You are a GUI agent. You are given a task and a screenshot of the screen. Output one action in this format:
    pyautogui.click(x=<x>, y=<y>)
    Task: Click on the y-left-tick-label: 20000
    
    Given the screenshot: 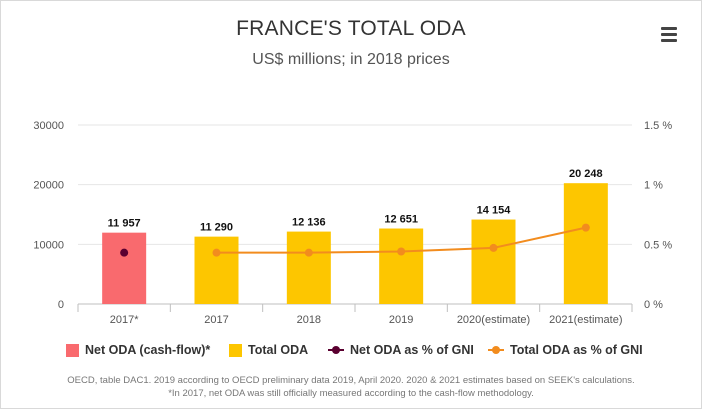 What is the action you would take?
    pyautogui.click(x=48, y=186)
    